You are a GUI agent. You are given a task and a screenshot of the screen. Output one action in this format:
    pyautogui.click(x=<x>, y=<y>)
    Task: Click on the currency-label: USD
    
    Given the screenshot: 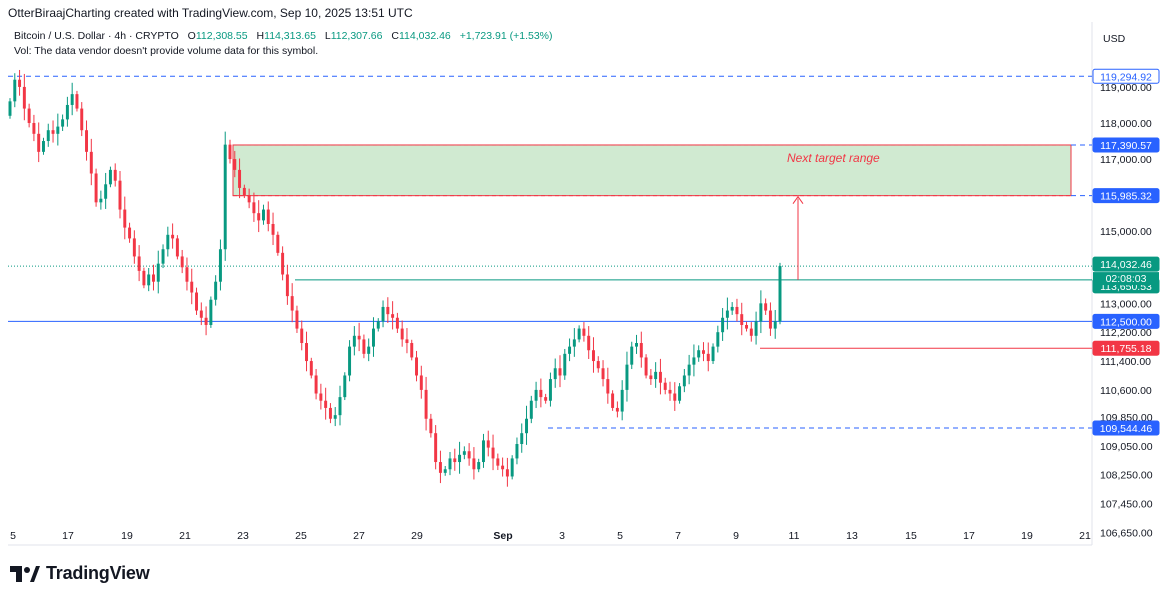 What is the action you would take?
    pyautogui.click(x=1114, y=39)
    